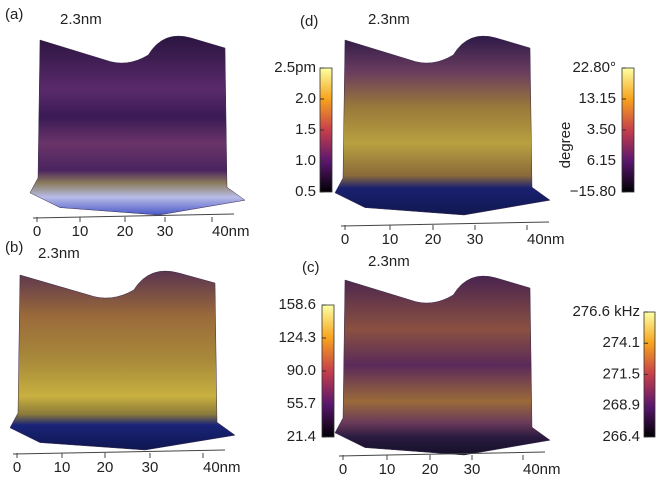  What do you see at coordinates (14, 247) in the screenshot?
I see `panel-label: (b)` at bounding box center [14, 247].